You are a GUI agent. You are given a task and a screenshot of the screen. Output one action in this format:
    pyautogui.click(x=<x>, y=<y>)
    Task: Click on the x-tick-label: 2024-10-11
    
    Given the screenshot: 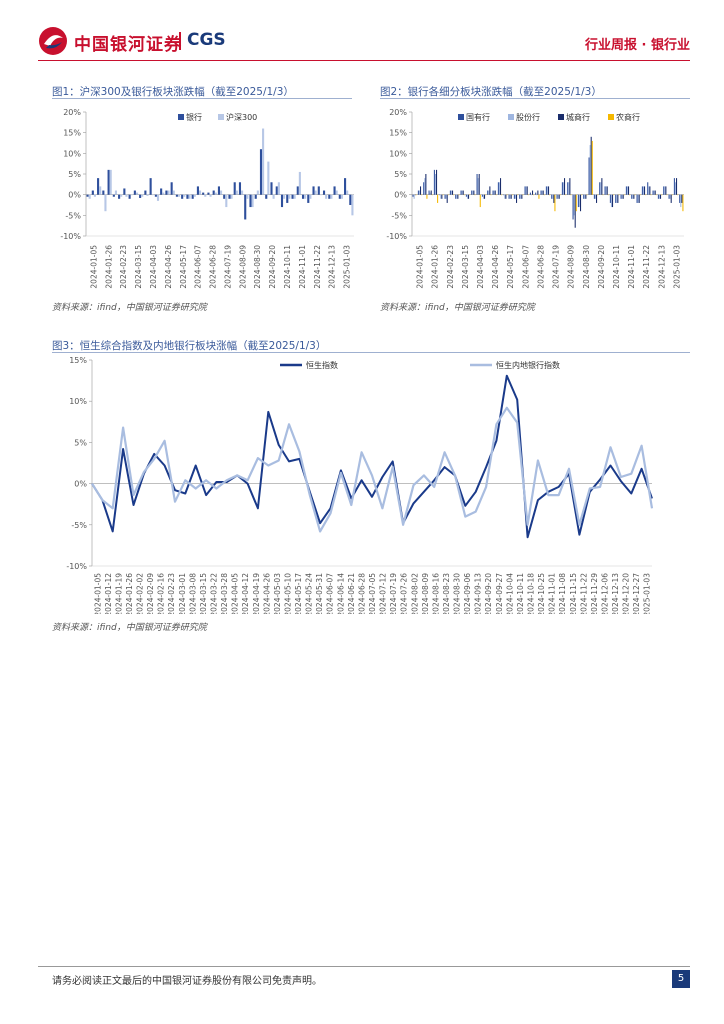 What is the action you would take?
    pyautogui.click(x=616, y=267)
    